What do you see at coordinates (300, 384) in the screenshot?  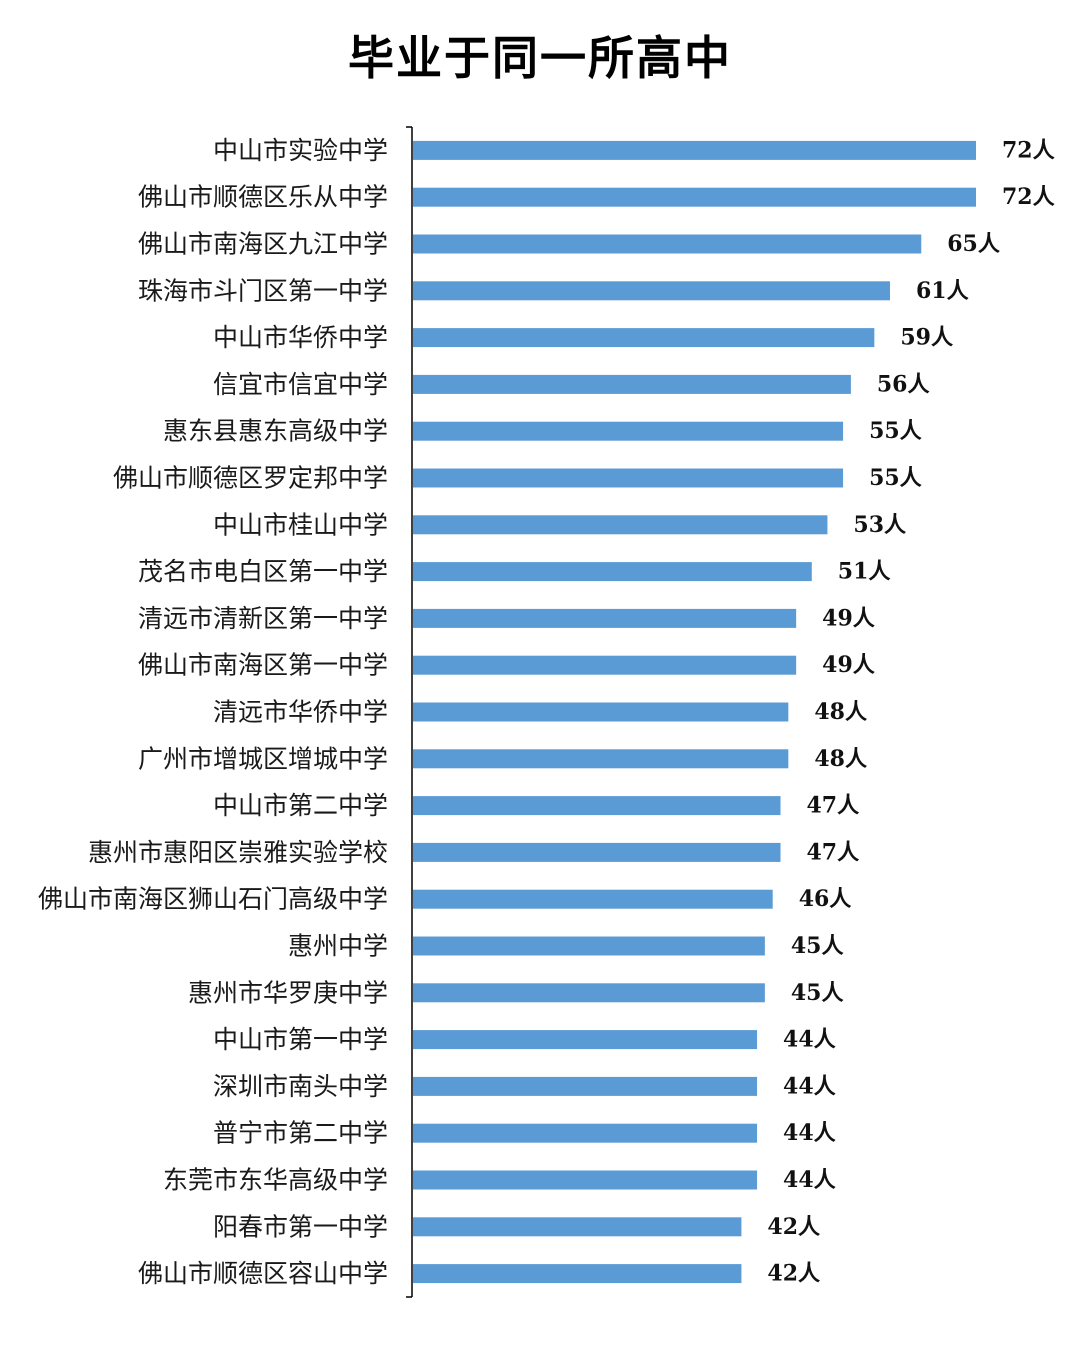 I see `category-label: 信宜市信宜中学` at bounding box center [300, 384].